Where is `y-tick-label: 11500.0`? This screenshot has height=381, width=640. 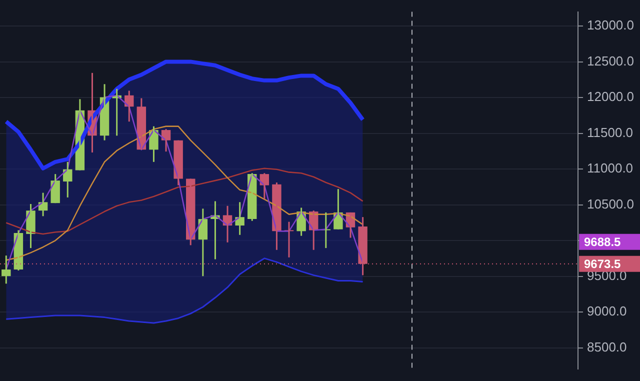
y-tick-label: 11500.0 is located at coordinates (610, 132).